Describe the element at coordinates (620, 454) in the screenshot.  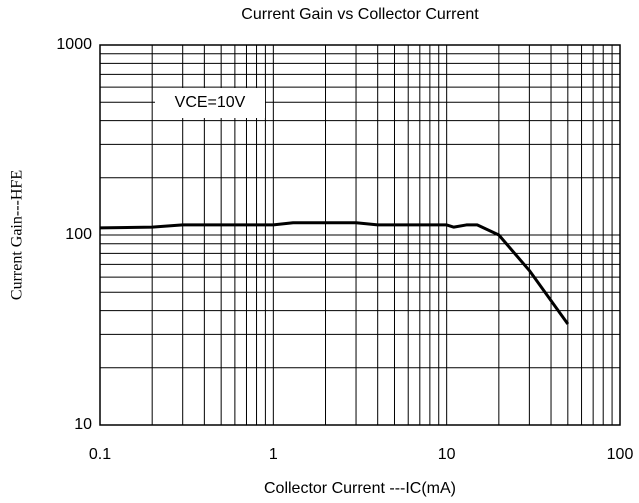
I see `x-tick-label: 100` at that location.